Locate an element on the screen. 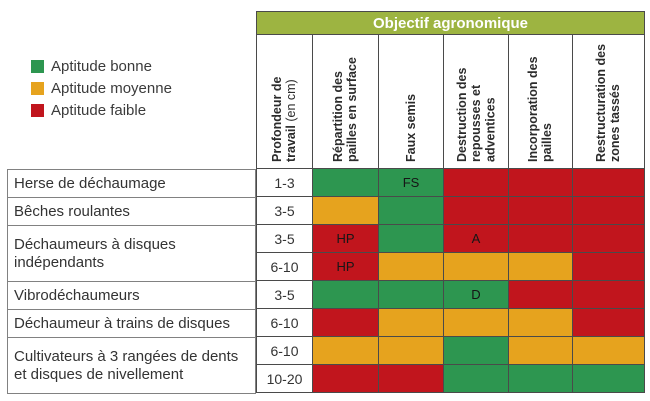  column-header-6: Restructuration des zones tassés is located at coordinates (608, 101).